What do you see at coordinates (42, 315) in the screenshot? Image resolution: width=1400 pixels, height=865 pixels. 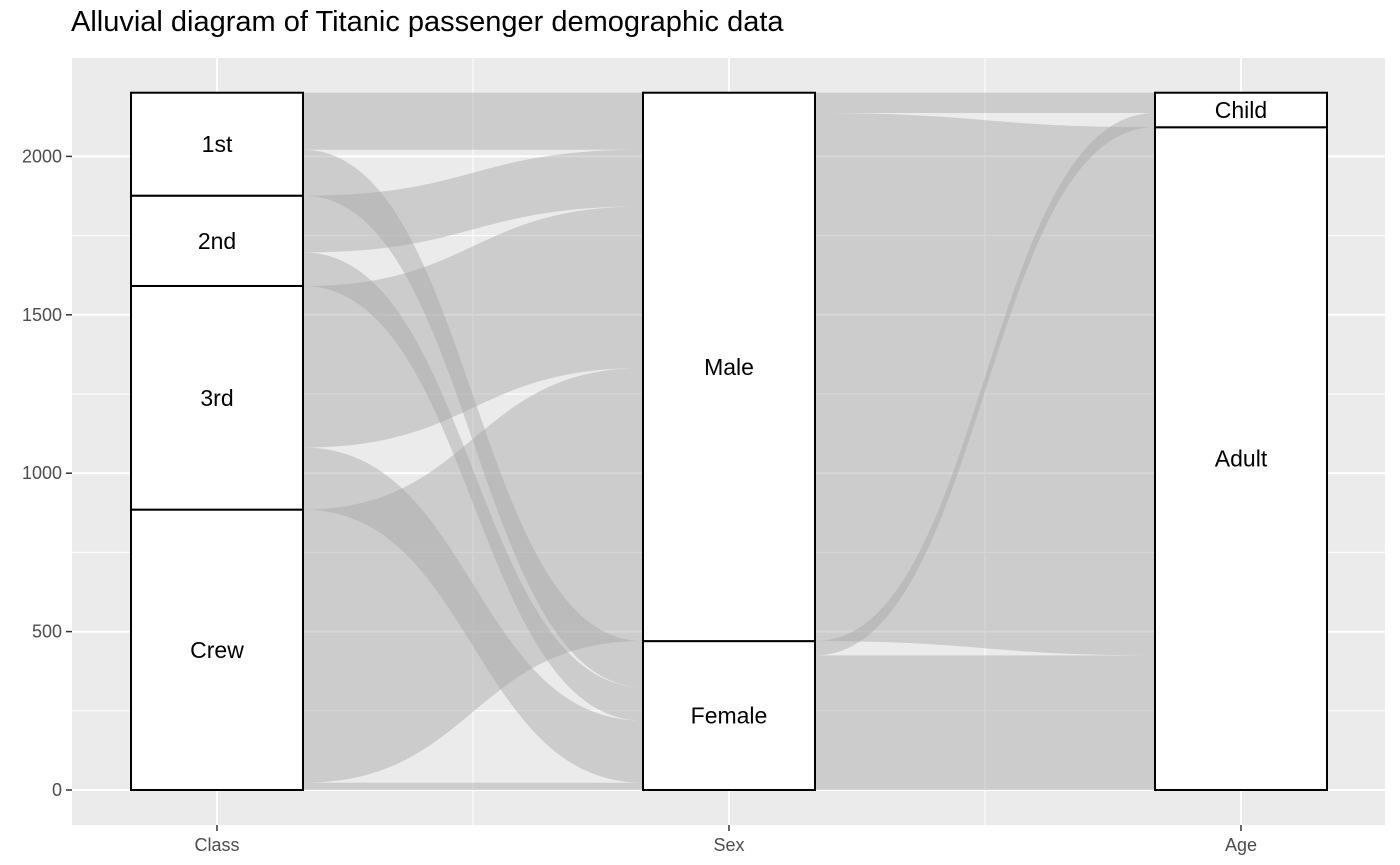 I see `y-tick-label: 1500` at bounding box center [42, 315].